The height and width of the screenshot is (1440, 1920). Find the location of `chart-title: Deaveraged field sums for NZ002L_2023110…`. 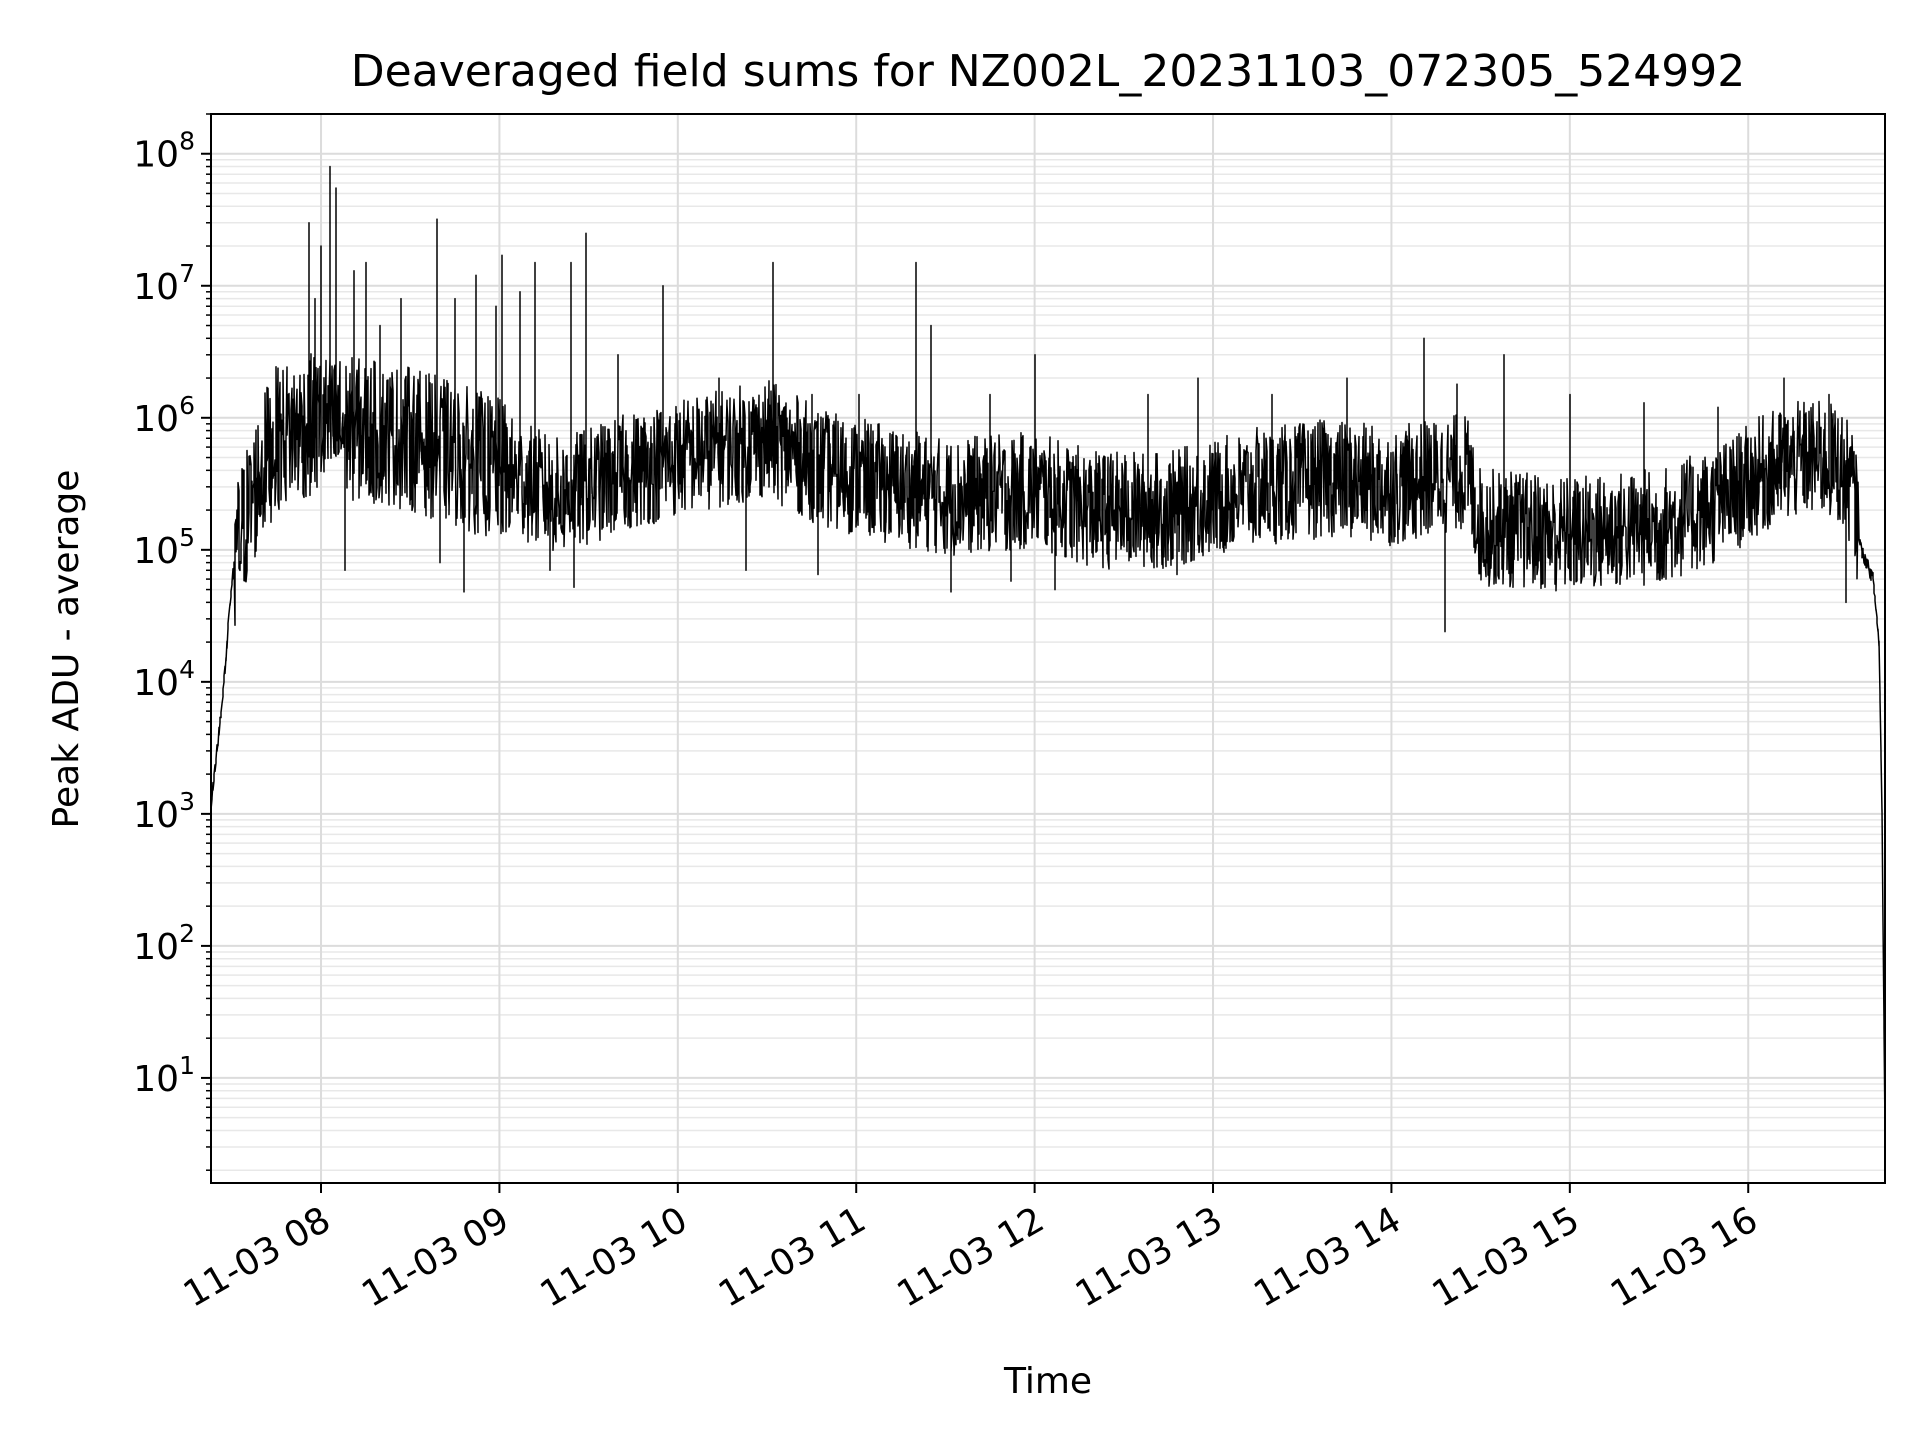

chart-title: Deaveraged field sums for NZ002L_2023110… is located at coordinates (1048, 71).